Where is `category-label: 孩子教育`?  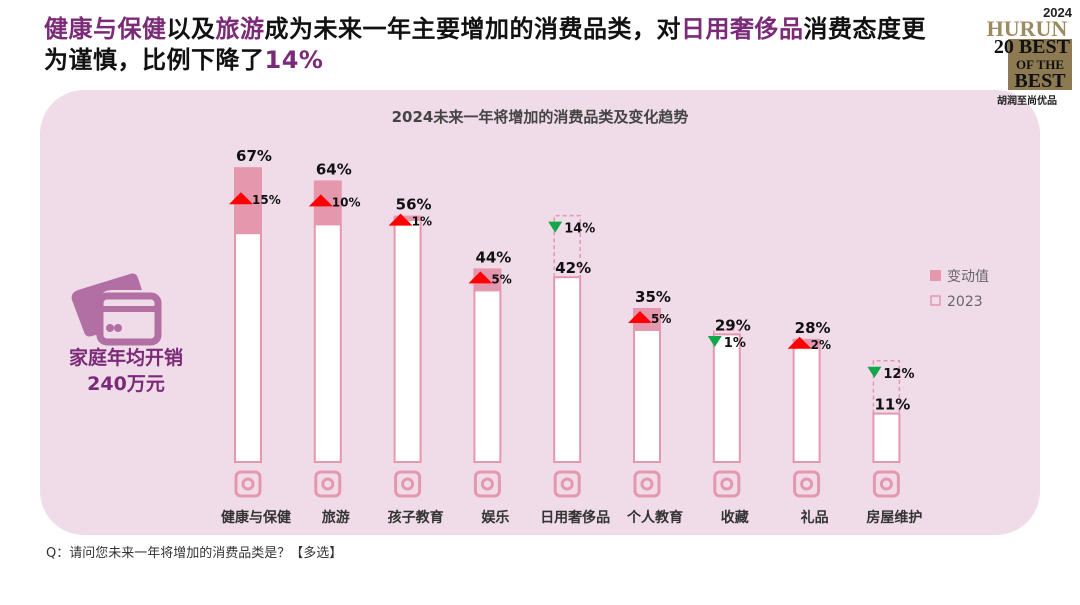 category-label: 孩子教育 is located at coordinates (416, 517).